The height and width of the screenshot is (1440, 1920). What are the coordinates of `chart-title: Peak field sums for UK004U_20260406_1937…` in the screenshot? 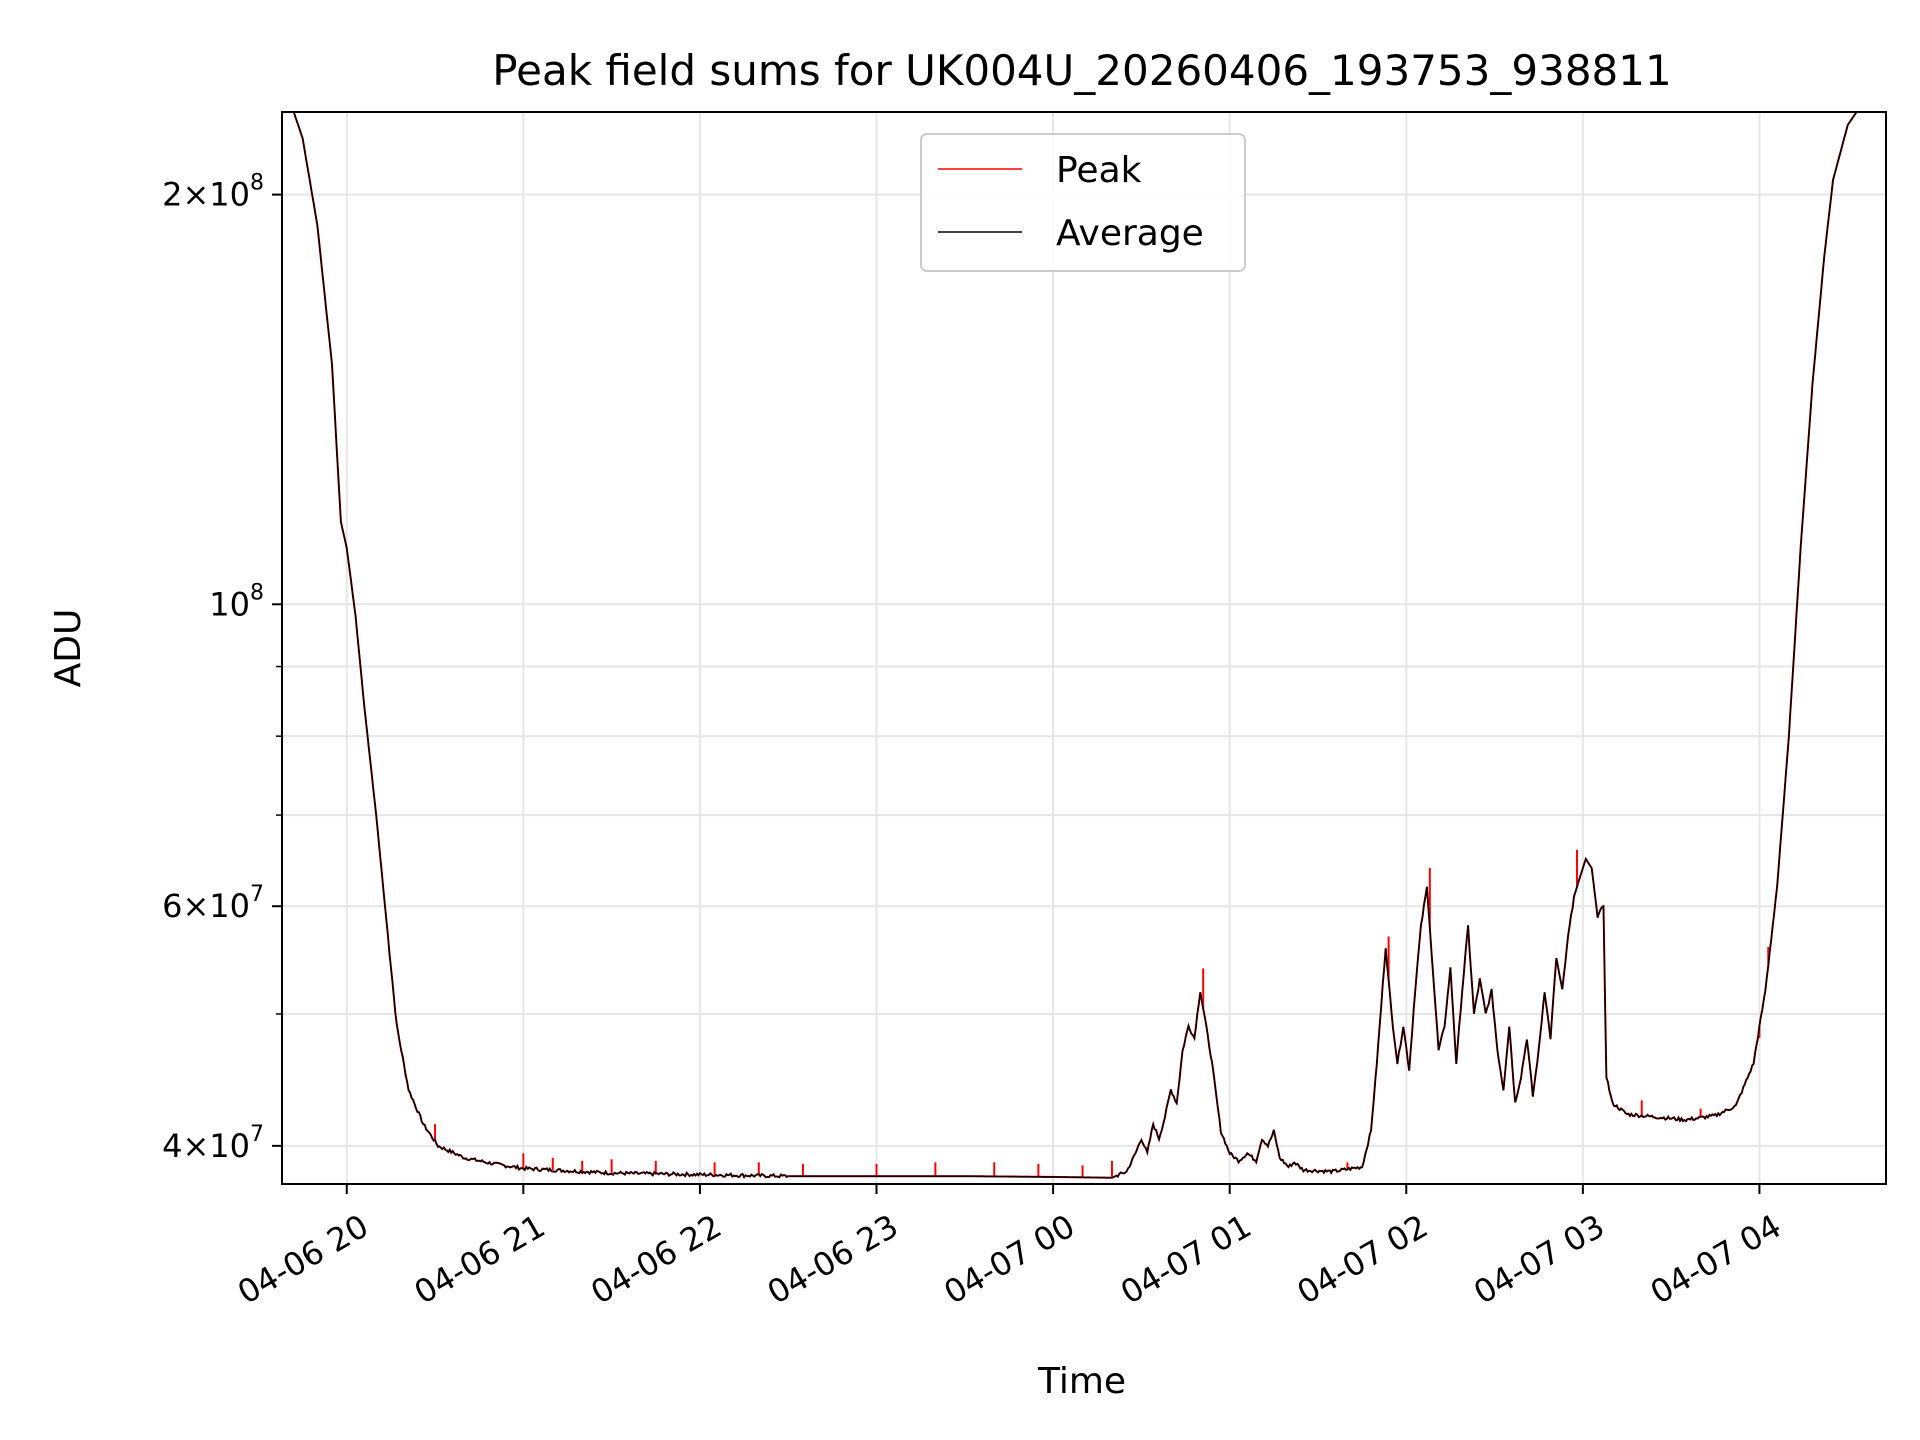 It's located at (1081, 70).